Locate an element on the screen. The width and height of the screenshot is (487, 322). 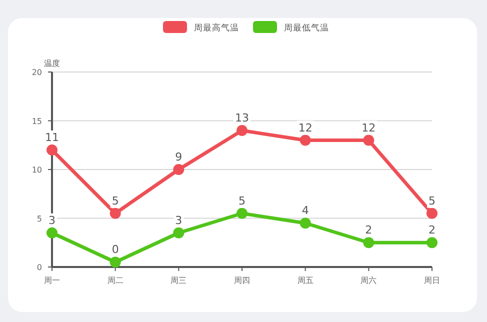
legend-label: 周最低气温 is located at coordinates (306, 28).